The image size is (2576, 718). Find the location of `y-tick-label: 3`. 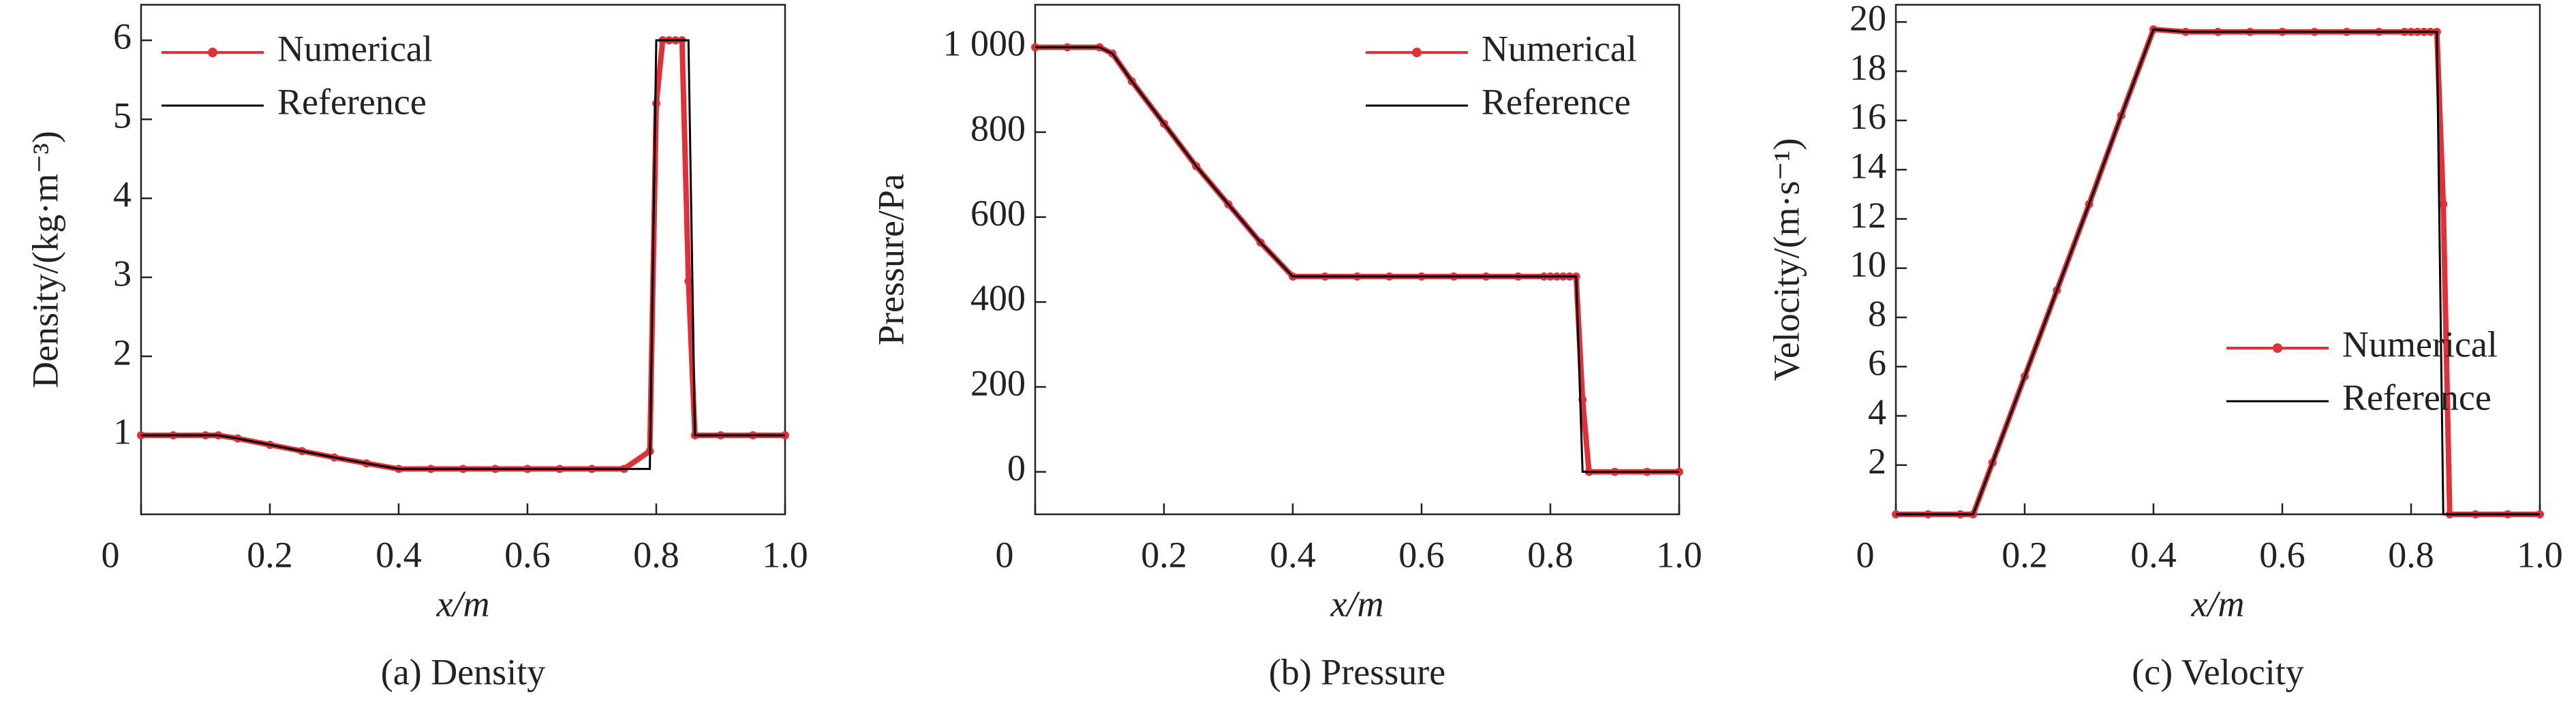

y-tick-label: 3 is located at coordinates (123, 274).